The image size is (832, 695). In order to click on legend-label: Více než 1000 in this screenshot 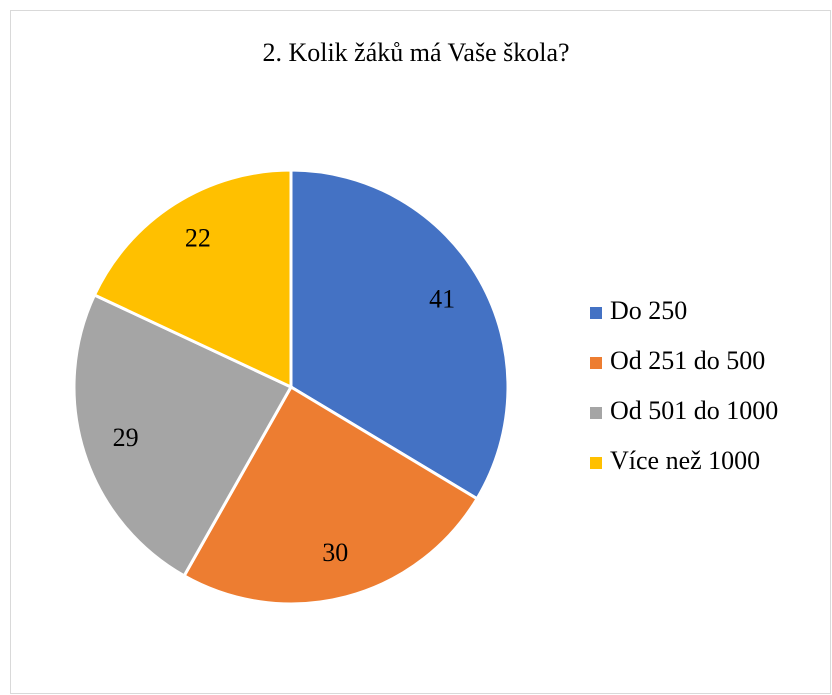, I will do `click(685, 460)`.